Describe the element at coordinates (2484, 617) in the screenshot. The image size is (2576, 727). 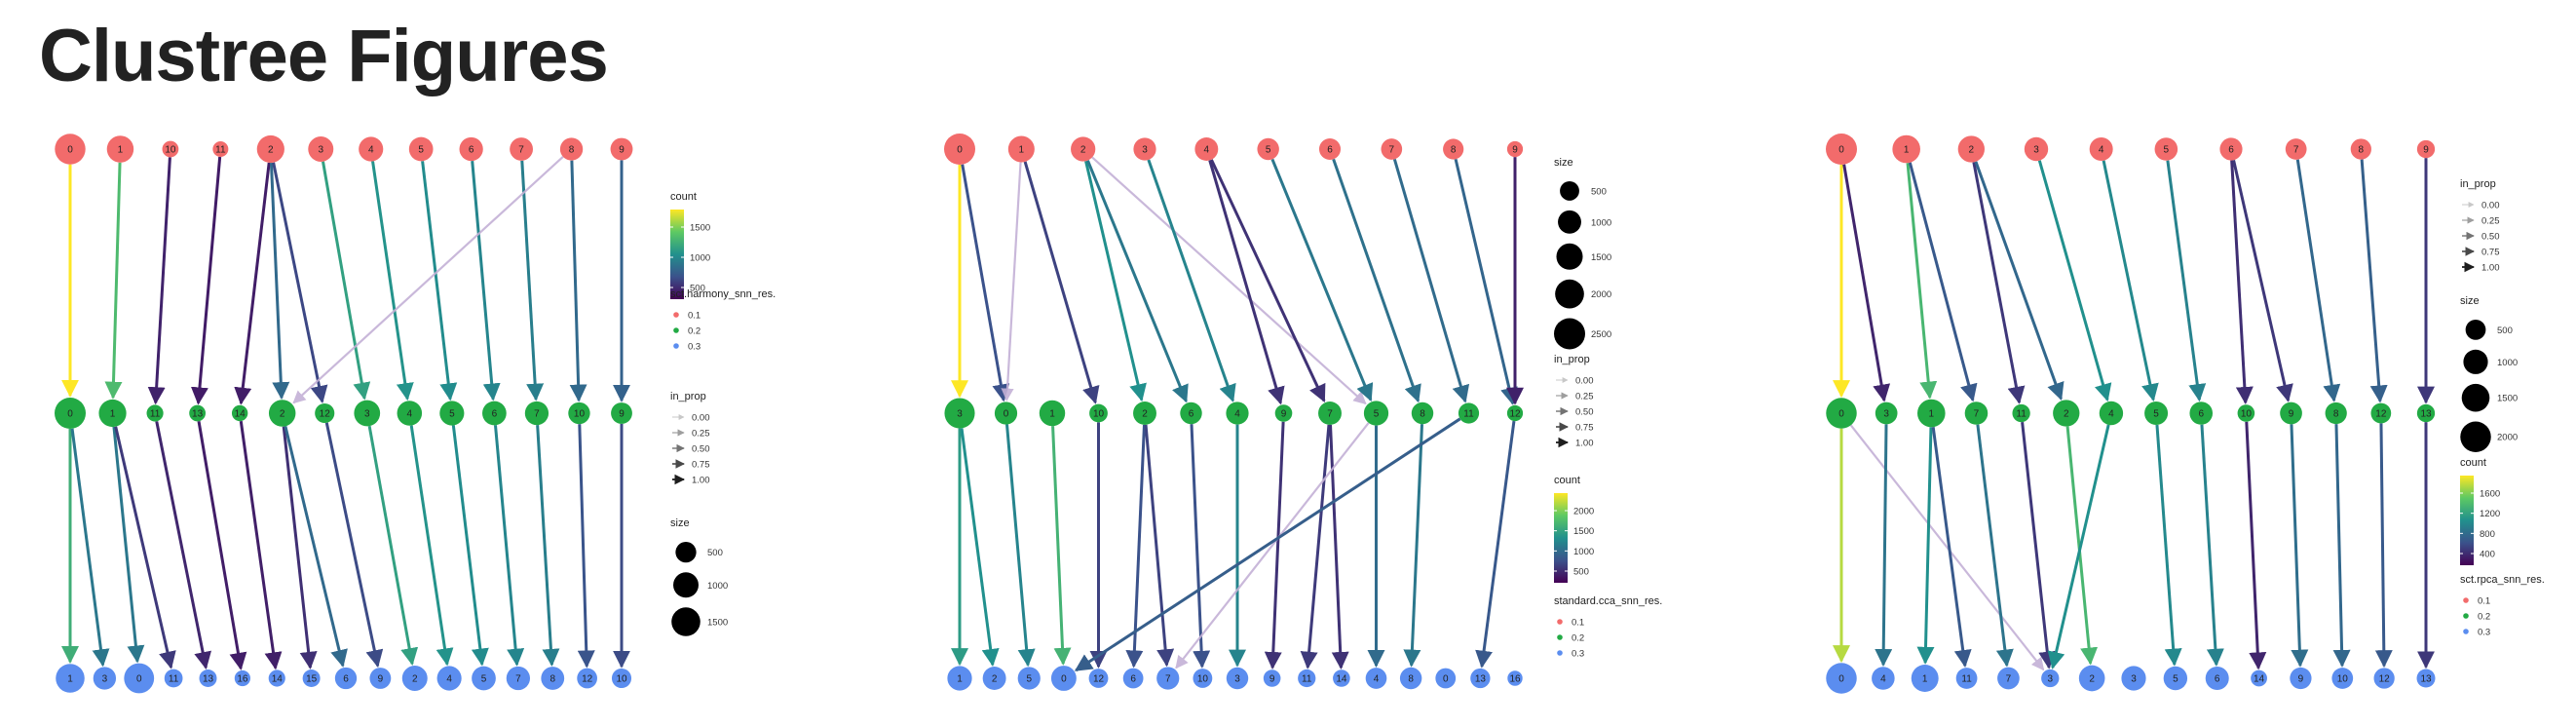
I see `resolution-legend-label: 0.2` at that location.